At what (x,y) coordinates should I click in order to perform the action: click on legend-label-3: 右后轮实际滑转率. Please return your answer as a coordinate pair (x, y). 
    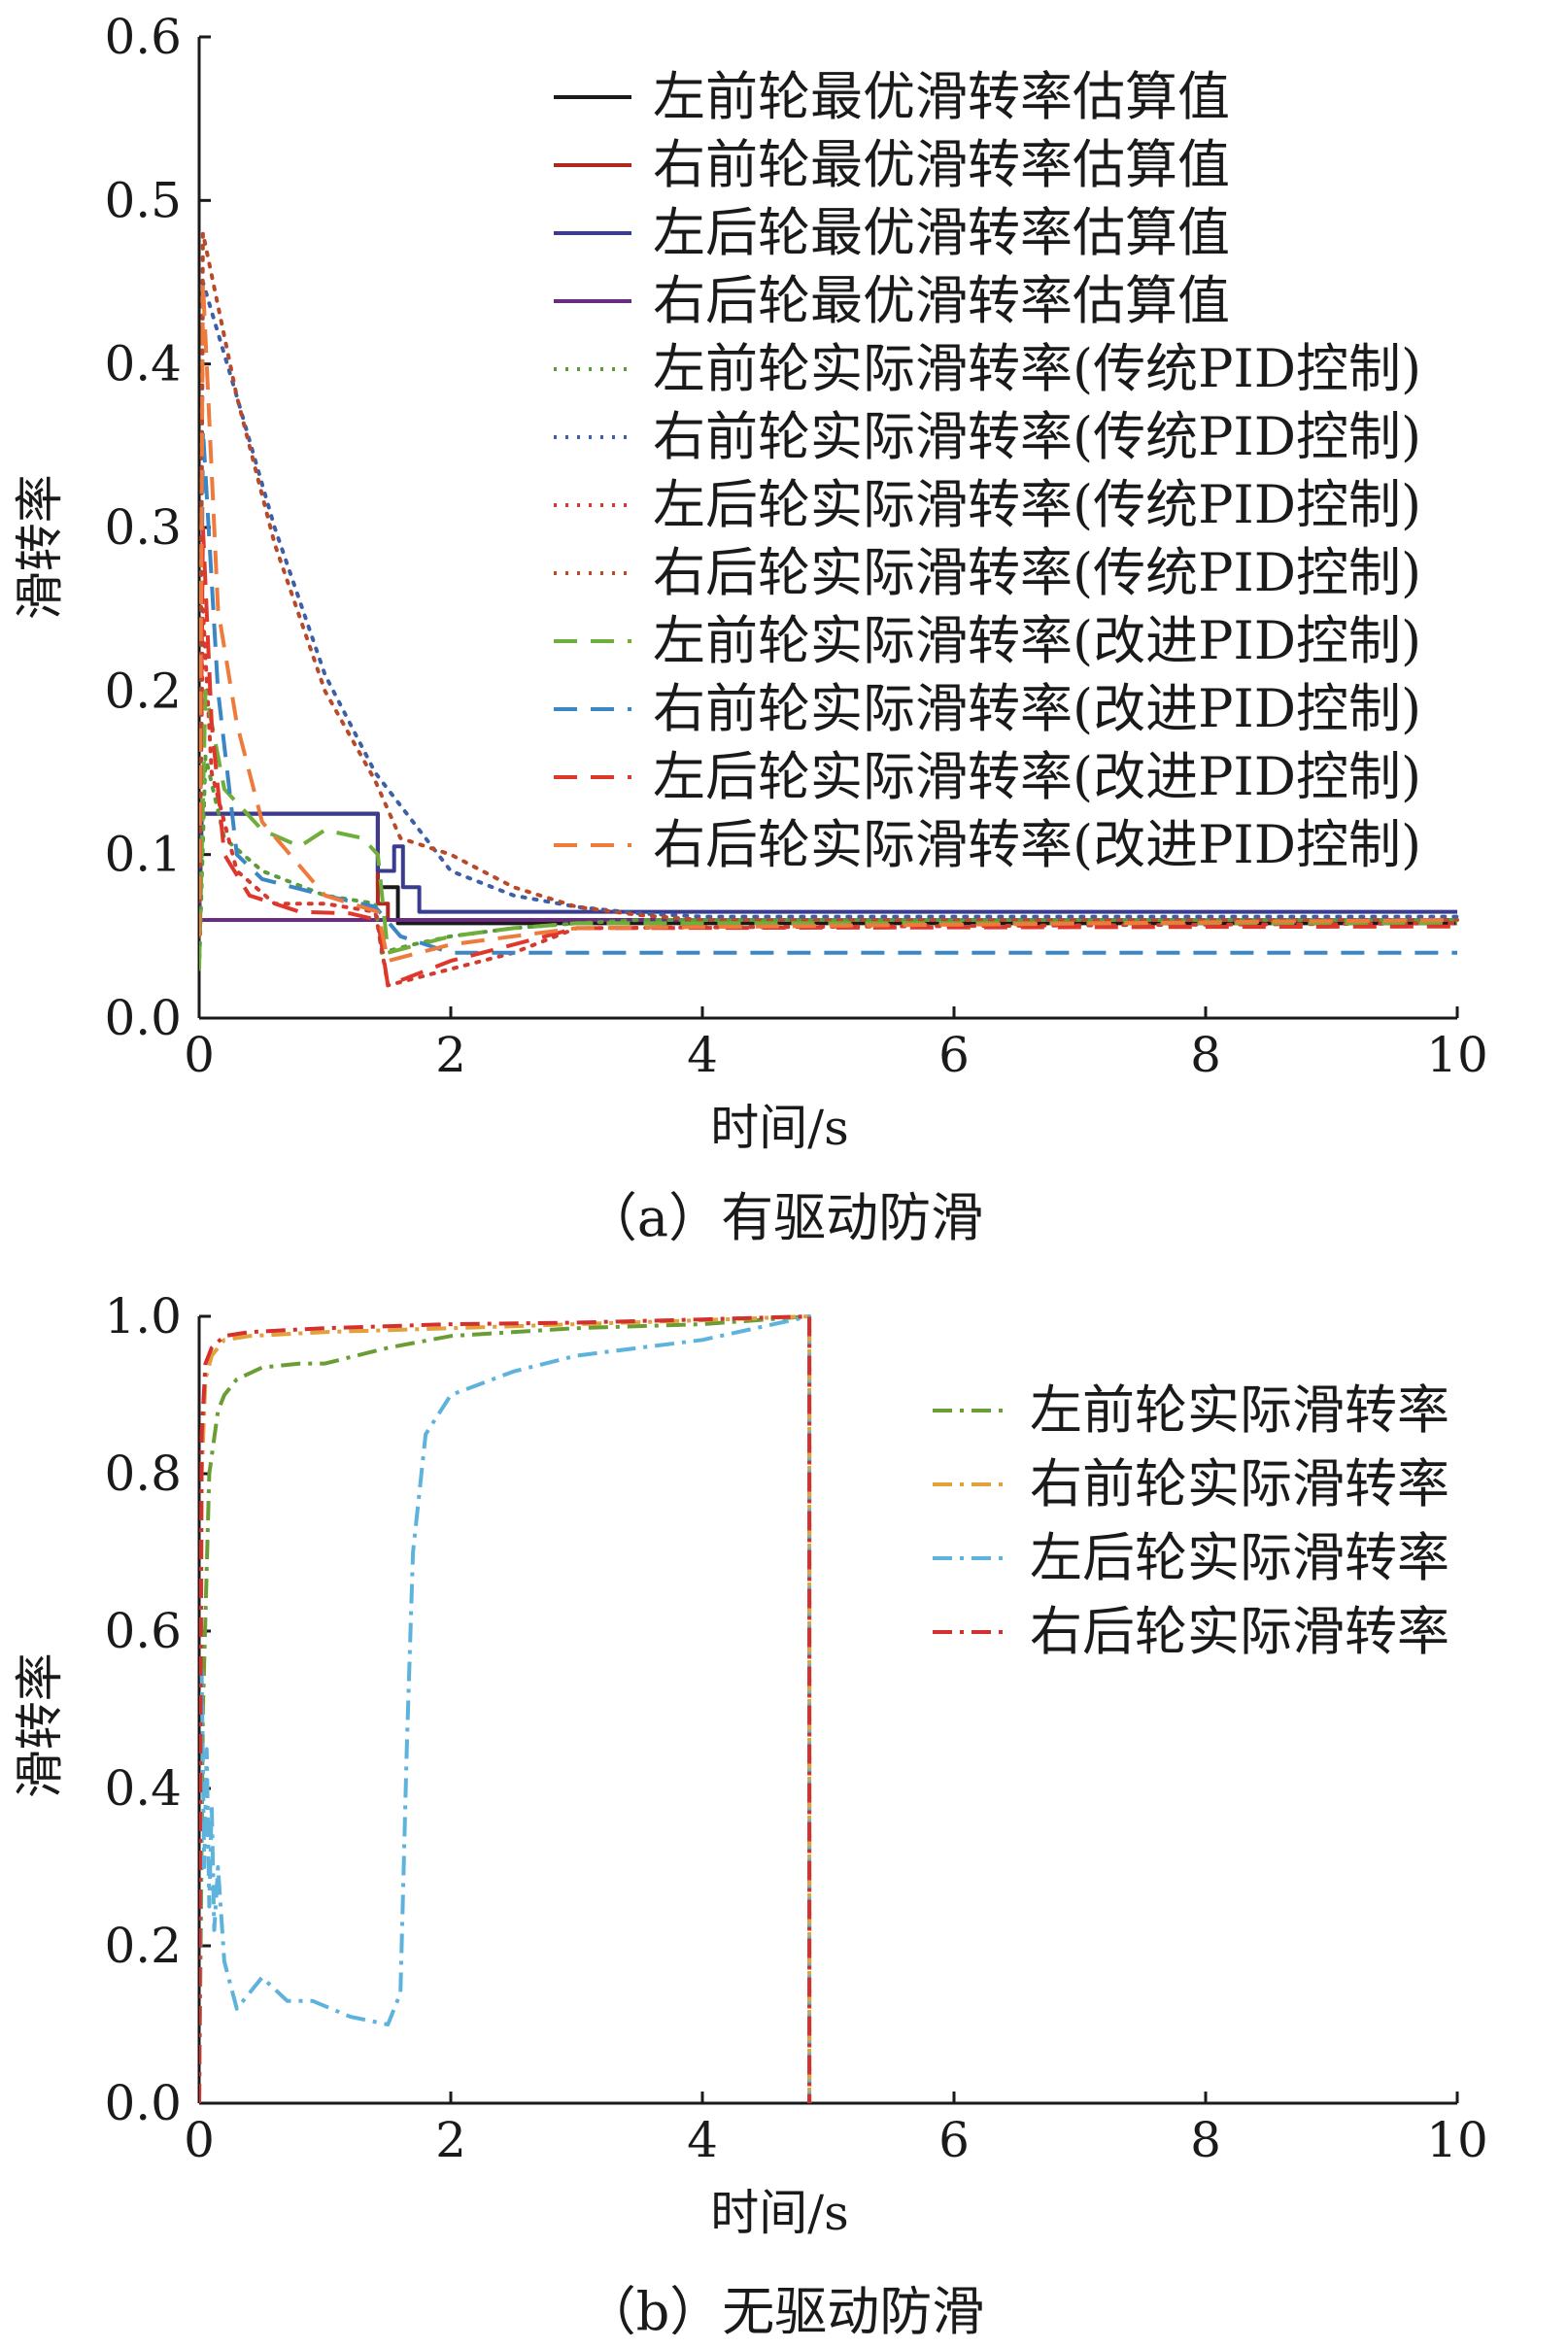
    Looking at the image, I should click on (1239, 1631).